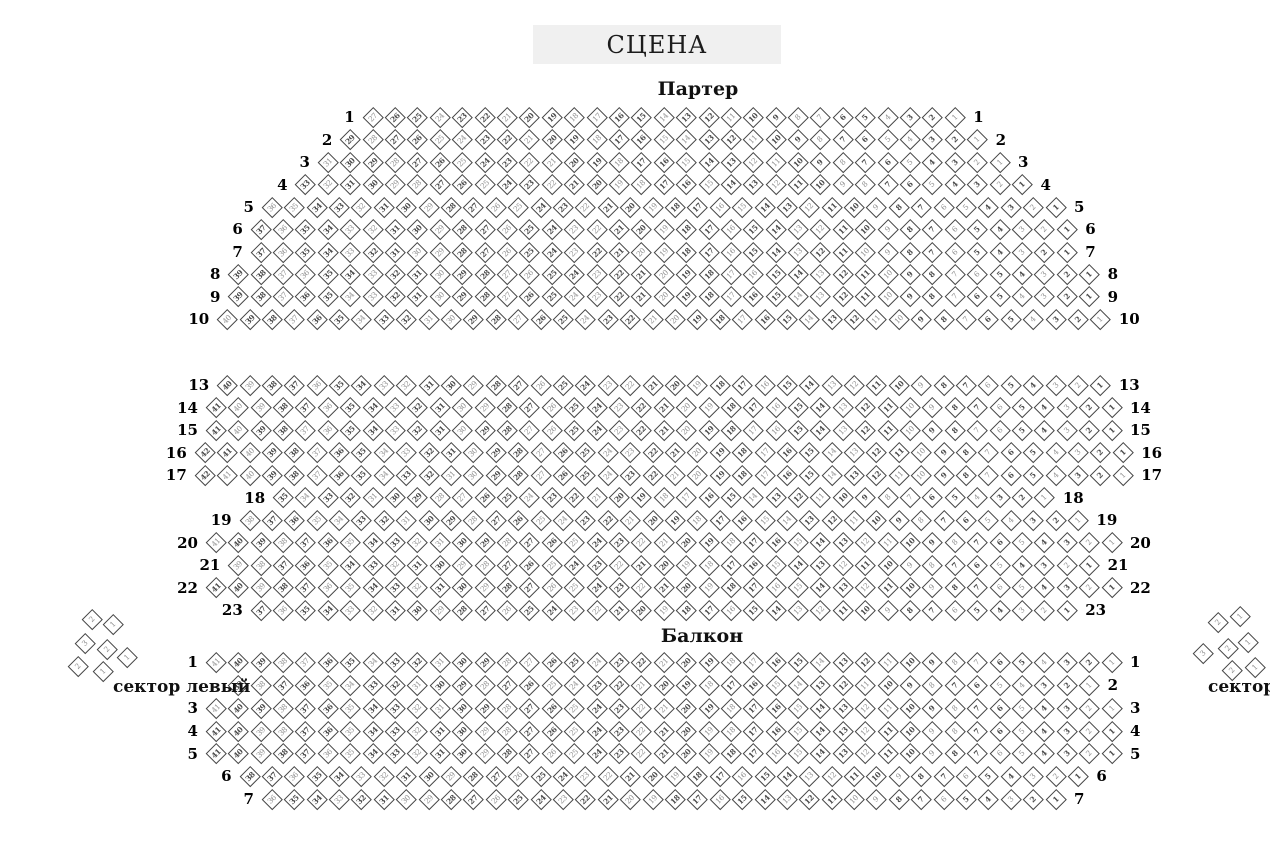 The width and height of the screenshot is (1270, 850). Describe the element at coordinates (899, 385) in the screenshot. I see `seat: 10` at that location.